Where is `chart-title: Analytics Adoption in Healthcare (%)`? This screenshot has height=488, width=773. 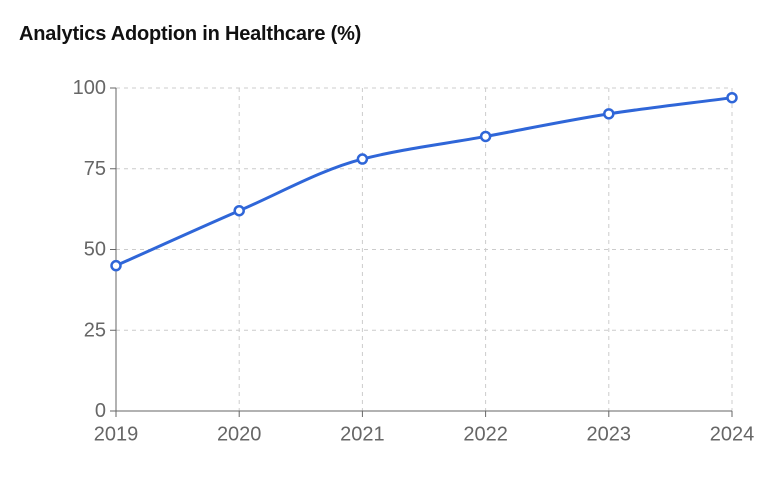
chart-title: Analytics Adoption in Healthcare (%) is located at coordinates (190, 34).